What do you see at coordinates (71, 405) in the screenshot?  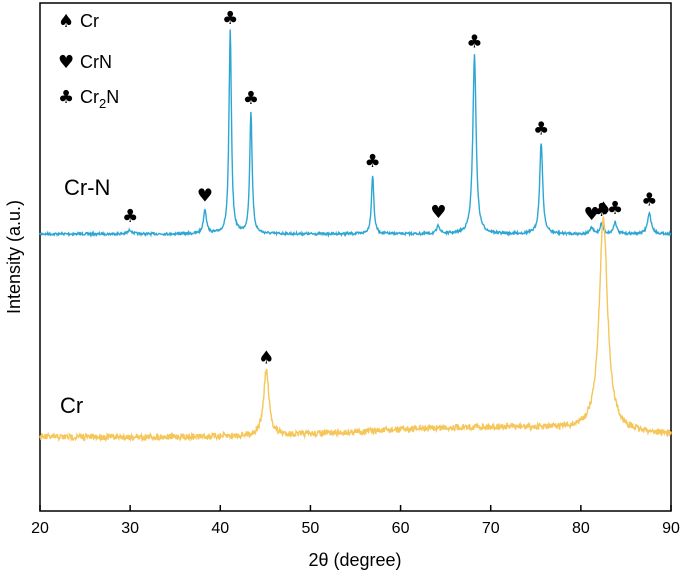 I see `series-label-cr: Cr` at bounding box center [71, 405].